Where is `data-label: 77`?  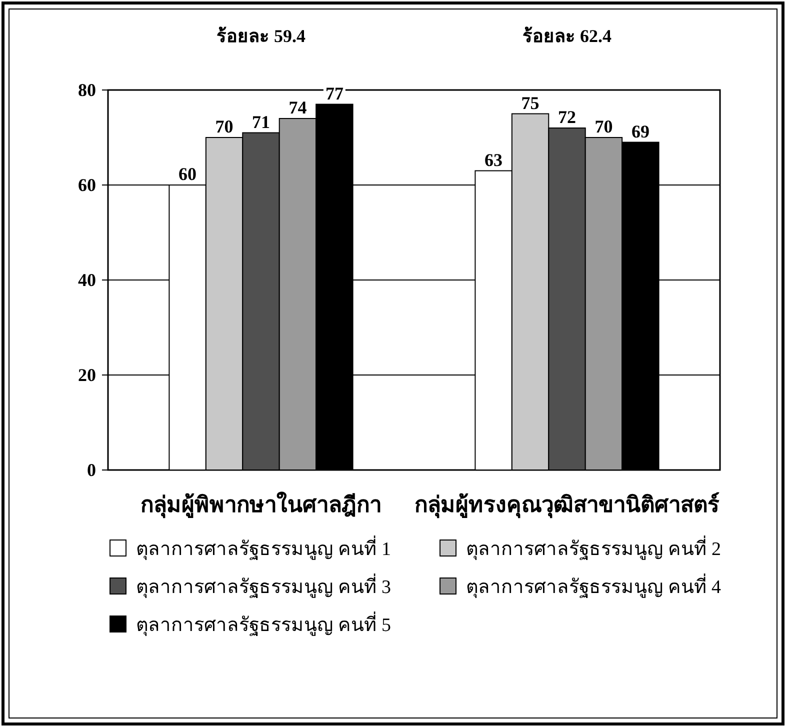
data-label: 77 is located at coordinates (334, 93).